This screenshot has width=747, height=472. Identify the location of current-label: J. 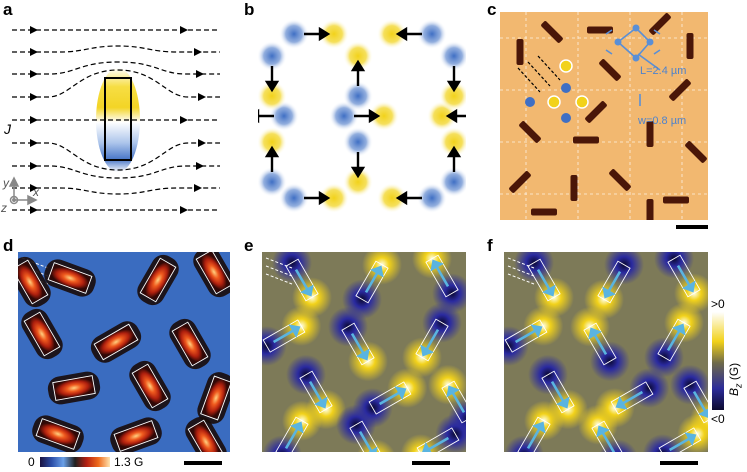
(7, 129).